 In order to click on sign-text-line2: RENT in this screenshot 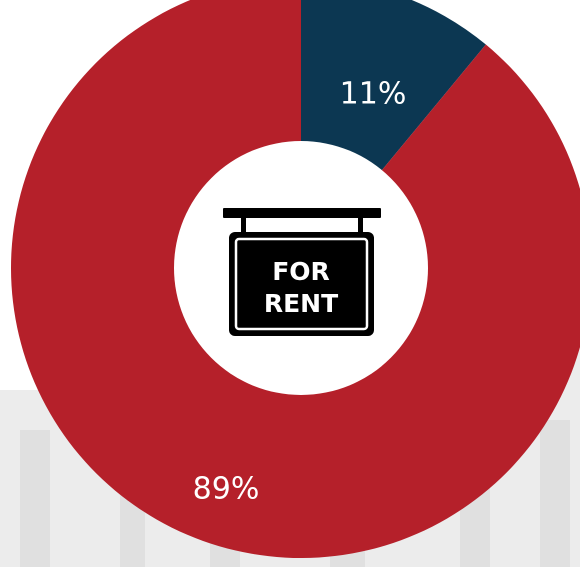, I will do `click(301, 303)`.